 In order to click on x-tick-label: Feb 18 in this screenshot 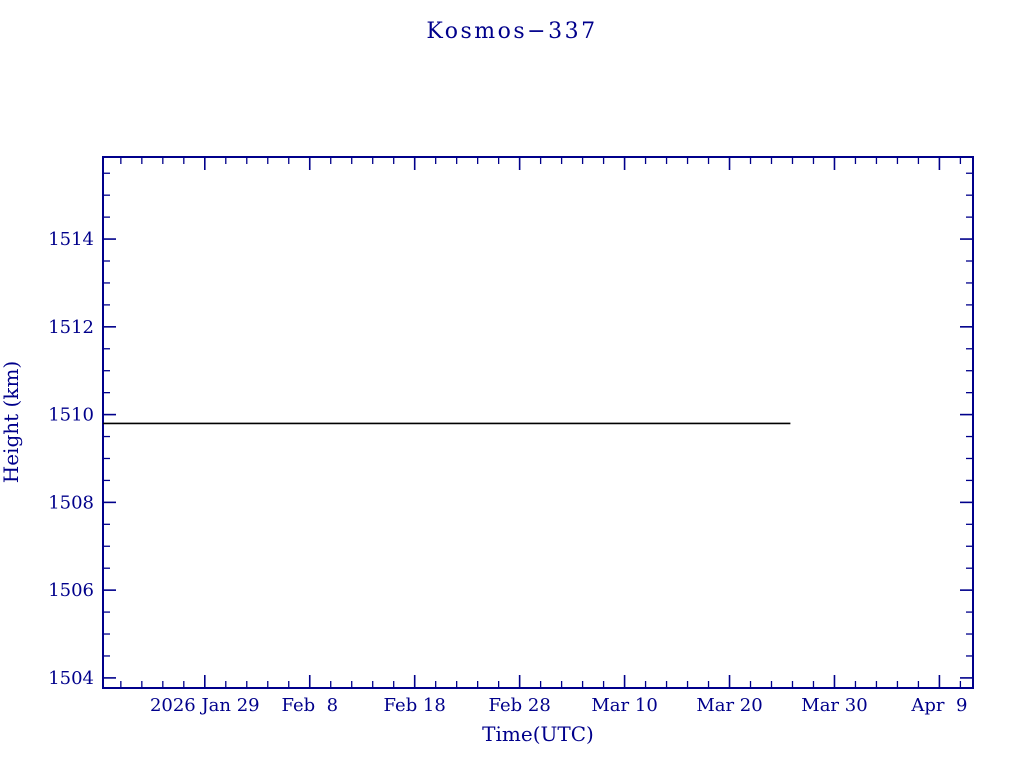, I will do `click(415, 705)`.